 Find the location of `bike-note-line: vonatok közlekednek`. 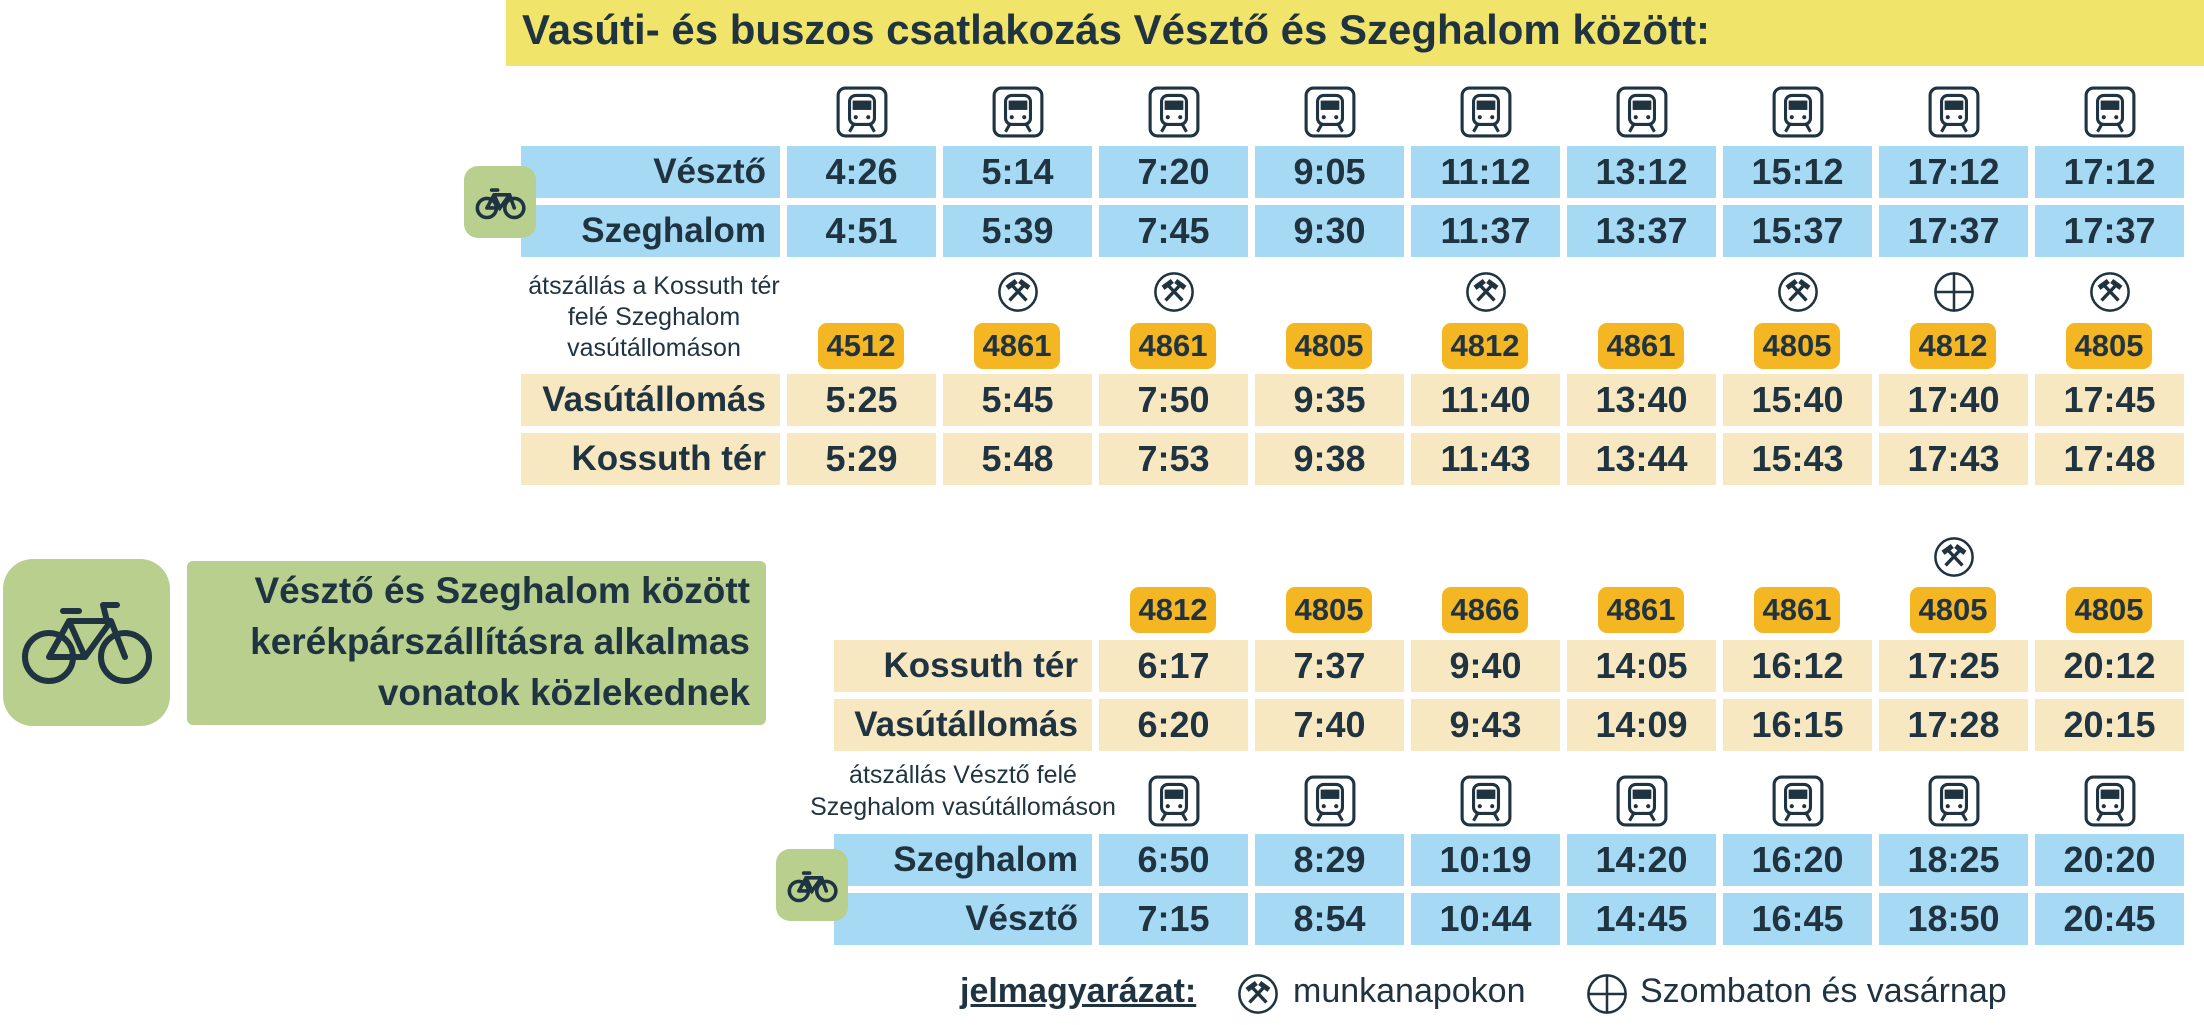

bike-note-line: vonatok közlekednek is located at coordinates (563, 692).